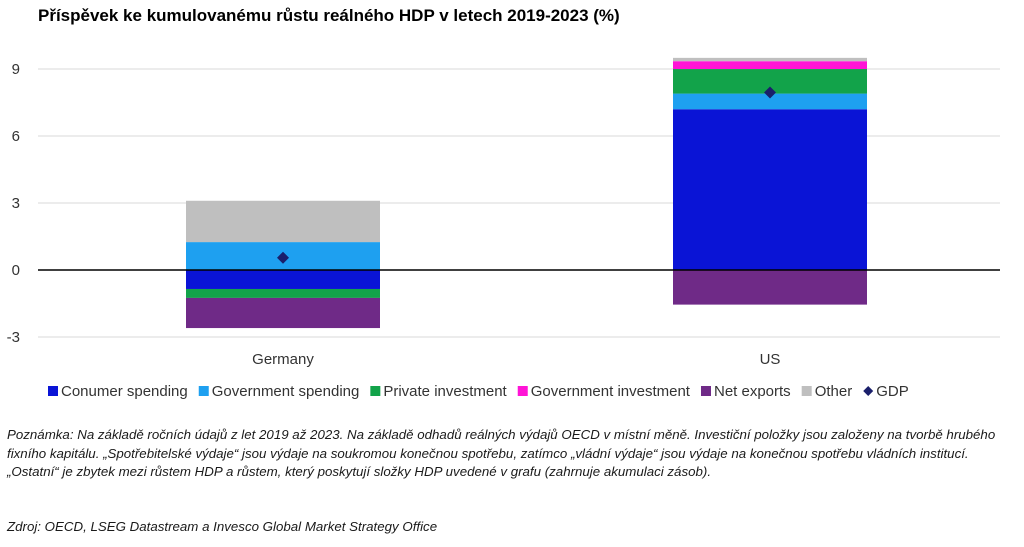 Image resolution: width=1024 pixels, height=547 pixels. I want to click on category-label: US, so click(770, 359).